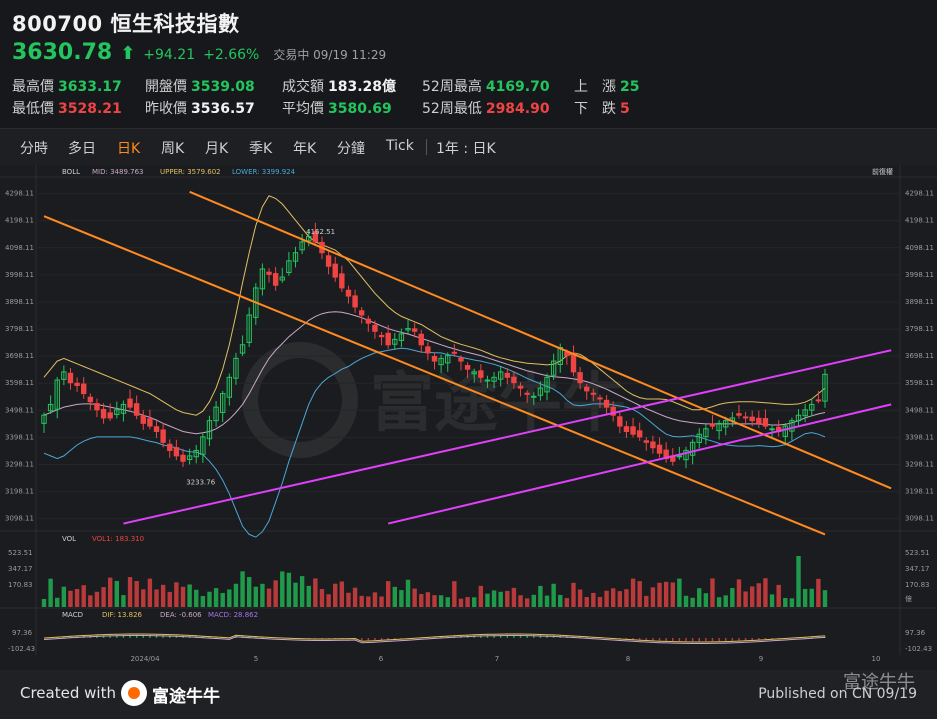 The height and width of the screenshot is (719, 937). Describe the element at coordinates (190, 172) in the screenshot. I see `boll-label-upper: UPPER: 3579.602` at that location.